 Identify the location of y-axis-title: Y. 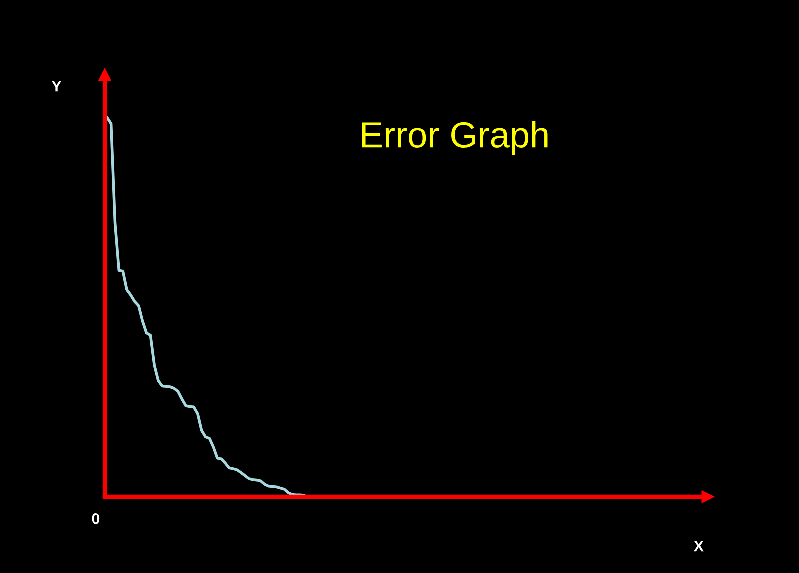
(57, 86).